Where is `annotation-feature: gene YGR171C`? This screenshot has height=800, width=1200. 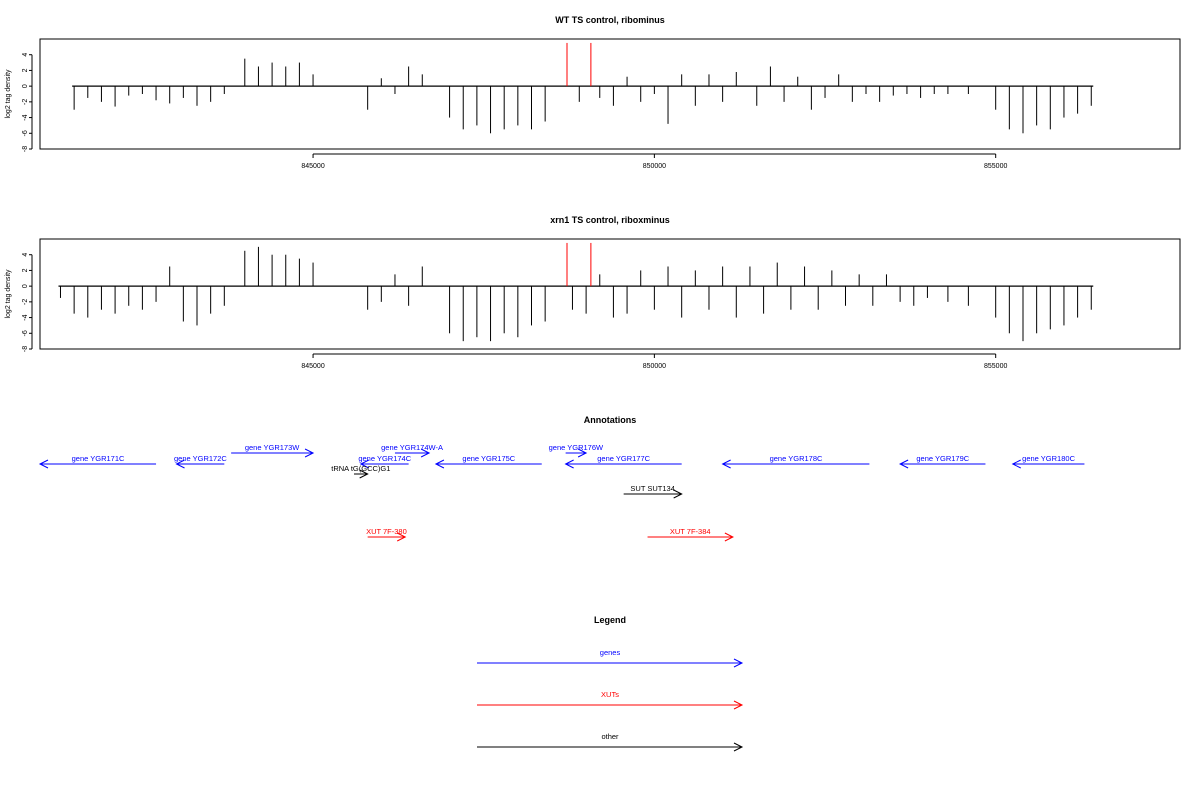
annotation-feature: gene YGR171C is located at coordinates (97, 461).